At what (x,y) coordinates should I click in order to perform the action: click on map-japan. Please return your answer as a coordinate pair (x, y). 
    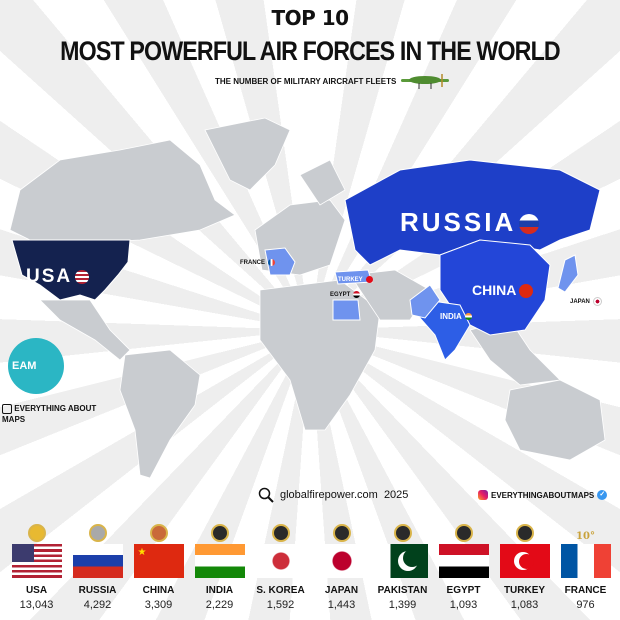
    Looking at the image, I should click on (568, 273).